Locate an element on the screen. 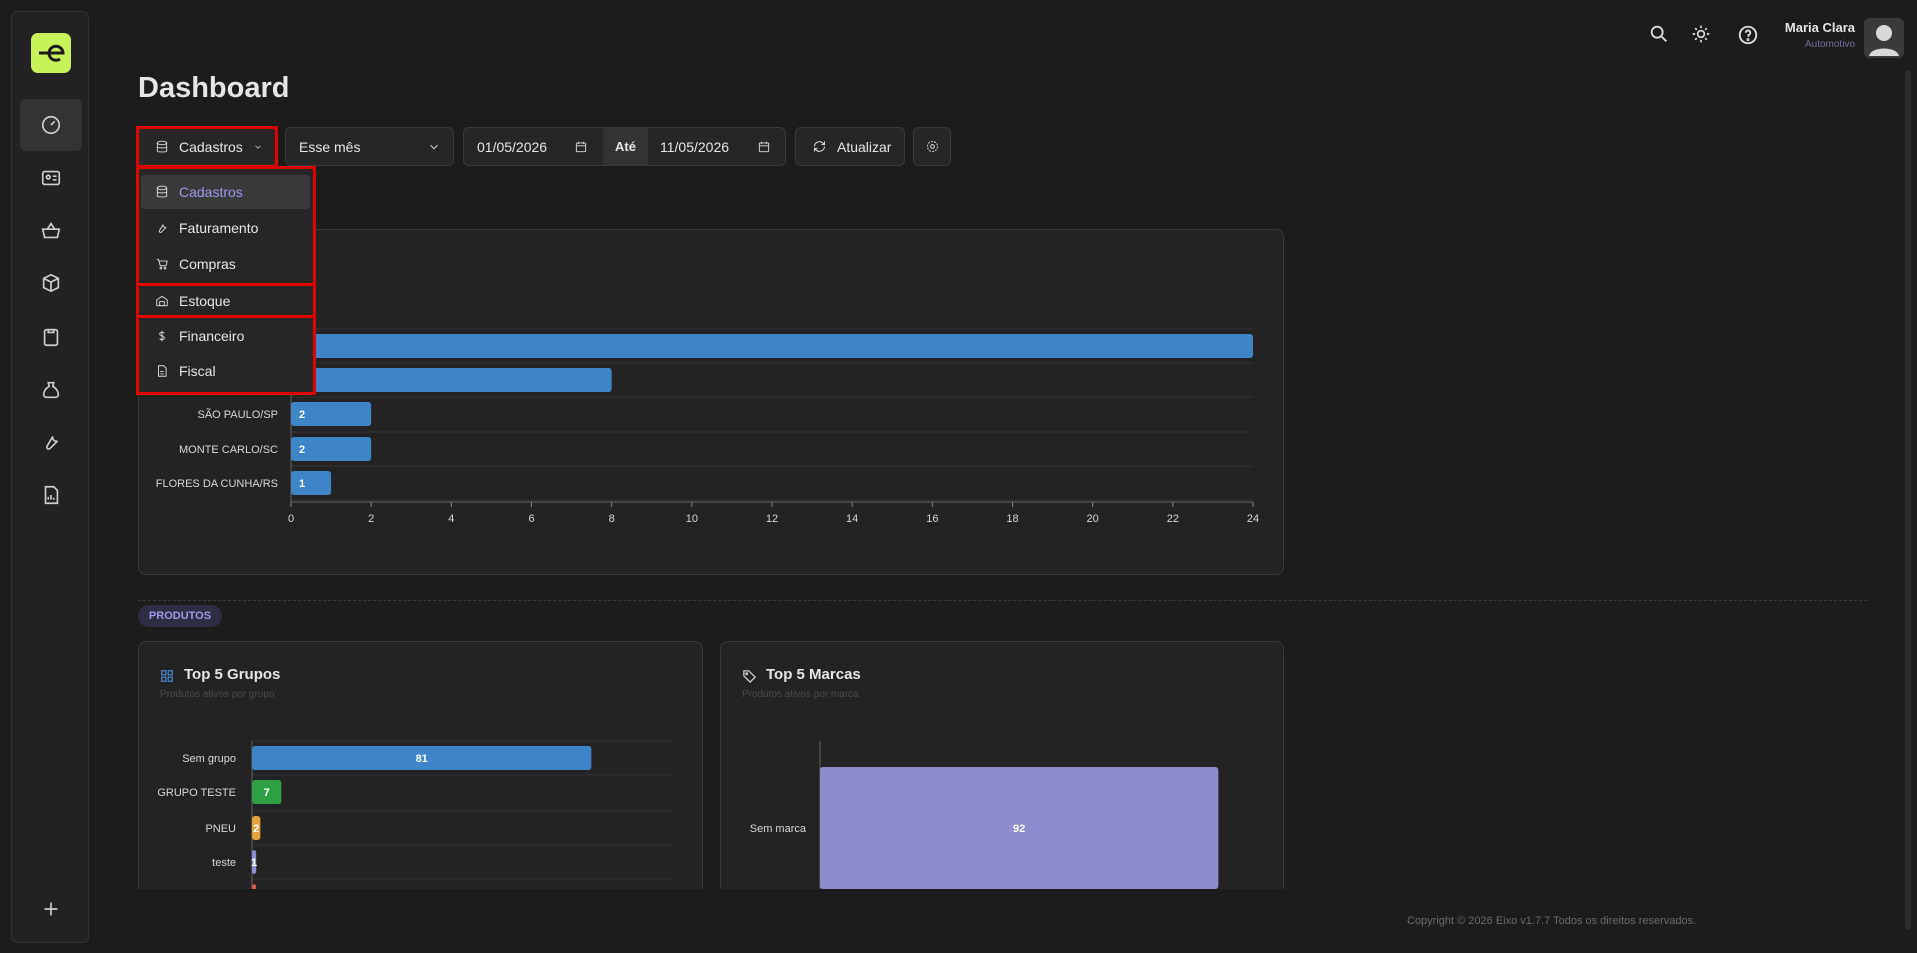 The image size is (1917, 953). refresh-label: Atualizar is located at coordinates (864, 146).